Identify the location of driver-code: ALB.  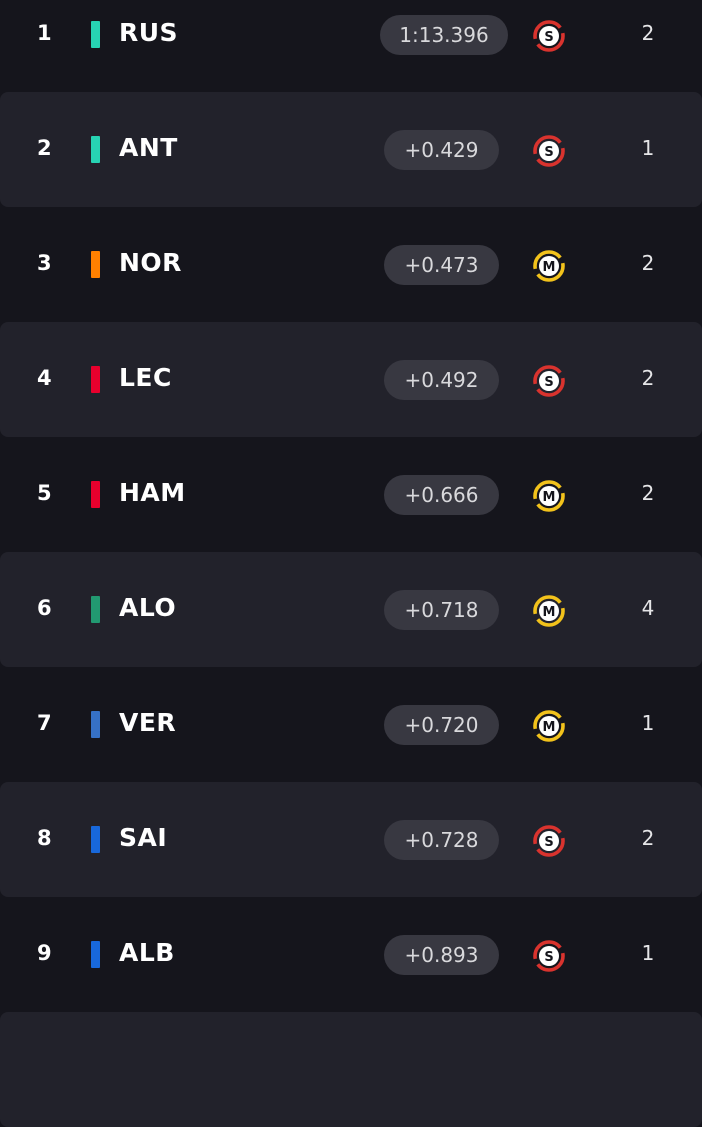
(147, 952).